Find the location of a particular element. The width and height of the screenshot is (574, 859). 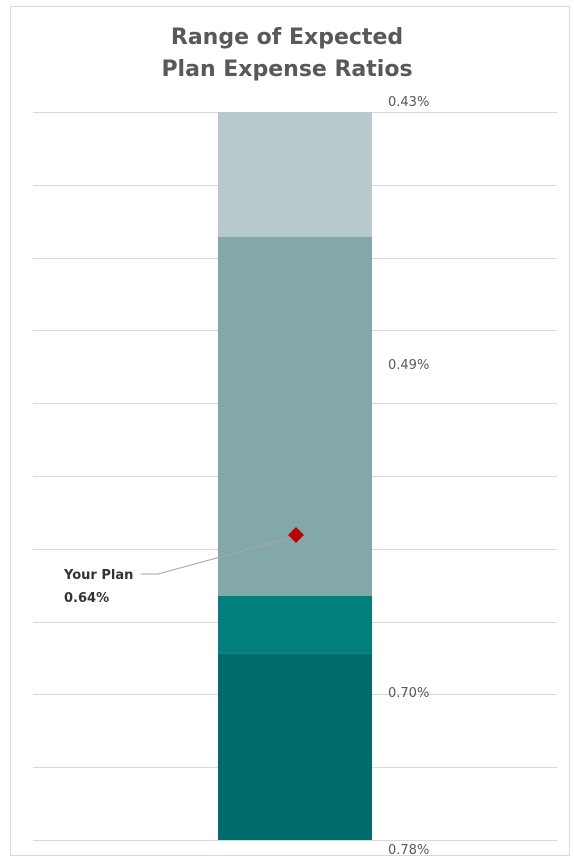

plan-marker-group: Your Plan 0.64% is located at coordinates (183, 566).